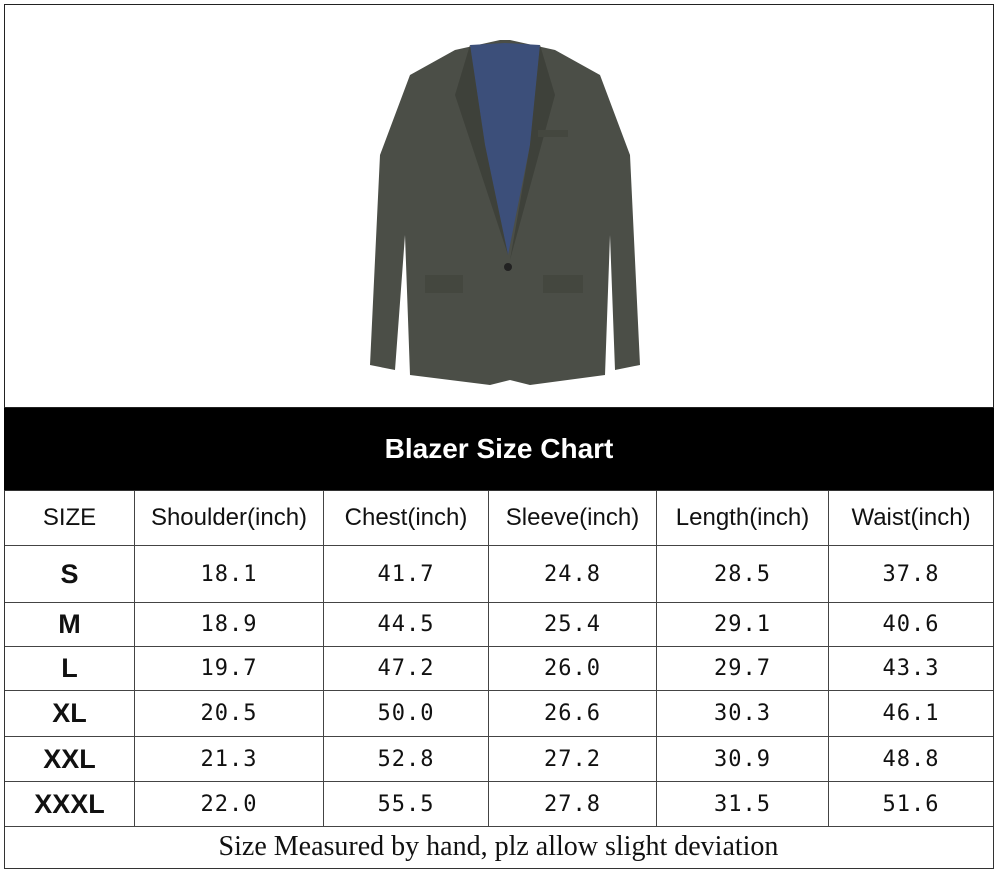 The width and height of the screenshot is (998, 871). I want to click on cell-waist: 40.6, so click(911, 625).